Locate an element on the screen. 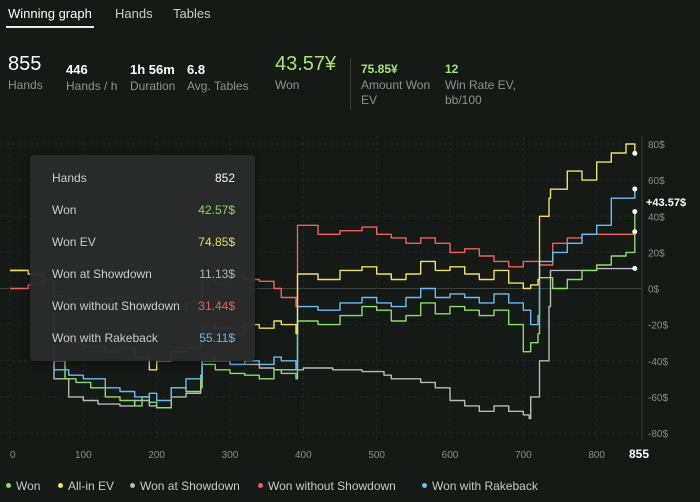  stat-won: 43.57¥ Won is located at coordinates (305, 73).